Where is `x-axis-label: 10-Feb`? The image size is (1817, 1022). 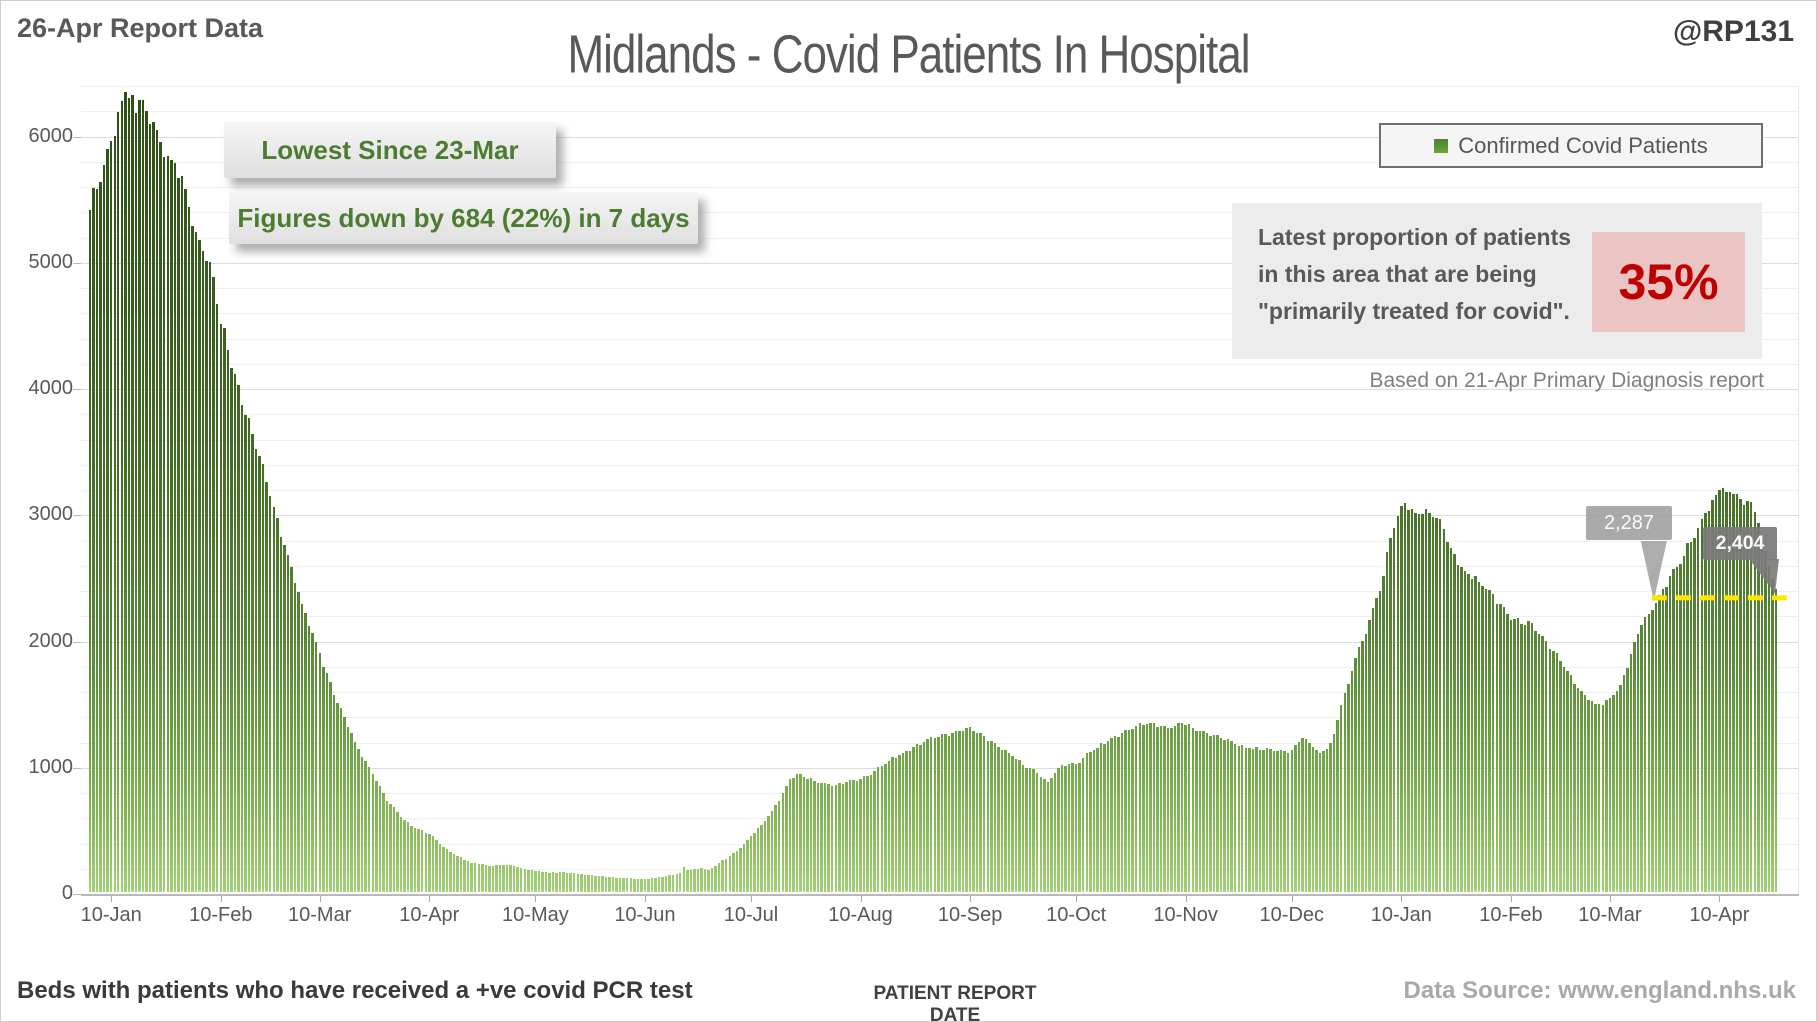
x-axis-label: 10-Feb is located at coordinates (1511, 915).